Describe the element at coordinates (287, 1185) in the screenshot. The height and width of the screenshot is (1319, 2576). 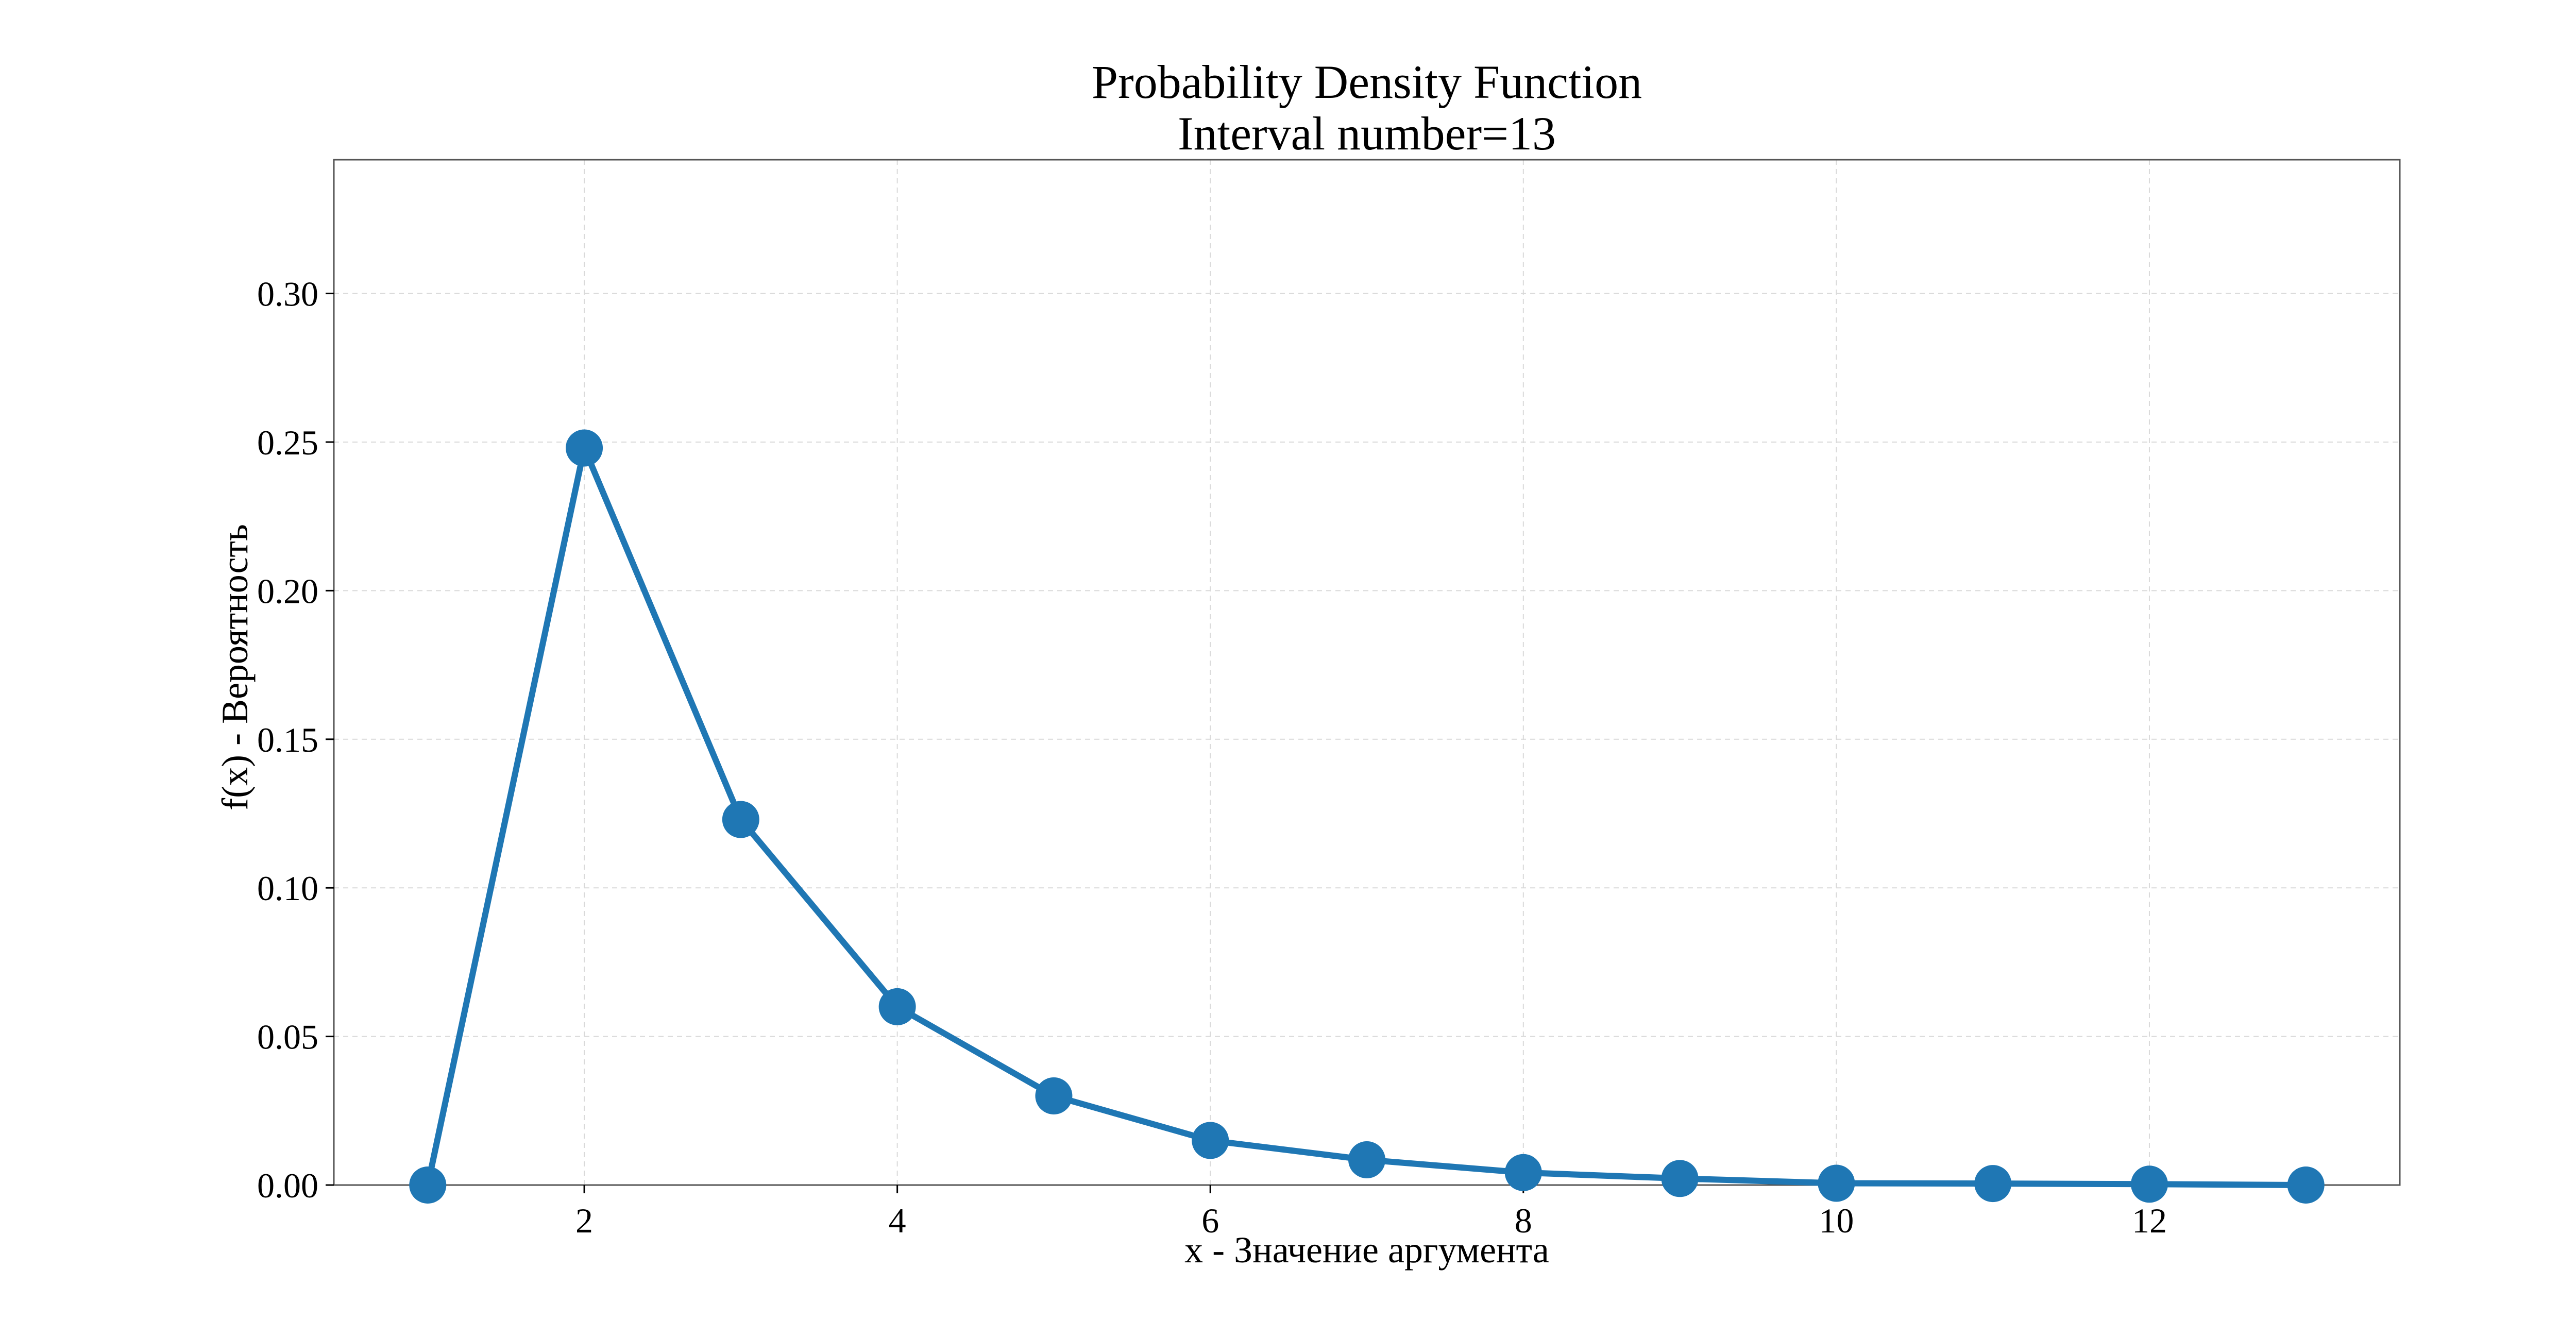
I see `y-tick-label: 0.00` at that location.